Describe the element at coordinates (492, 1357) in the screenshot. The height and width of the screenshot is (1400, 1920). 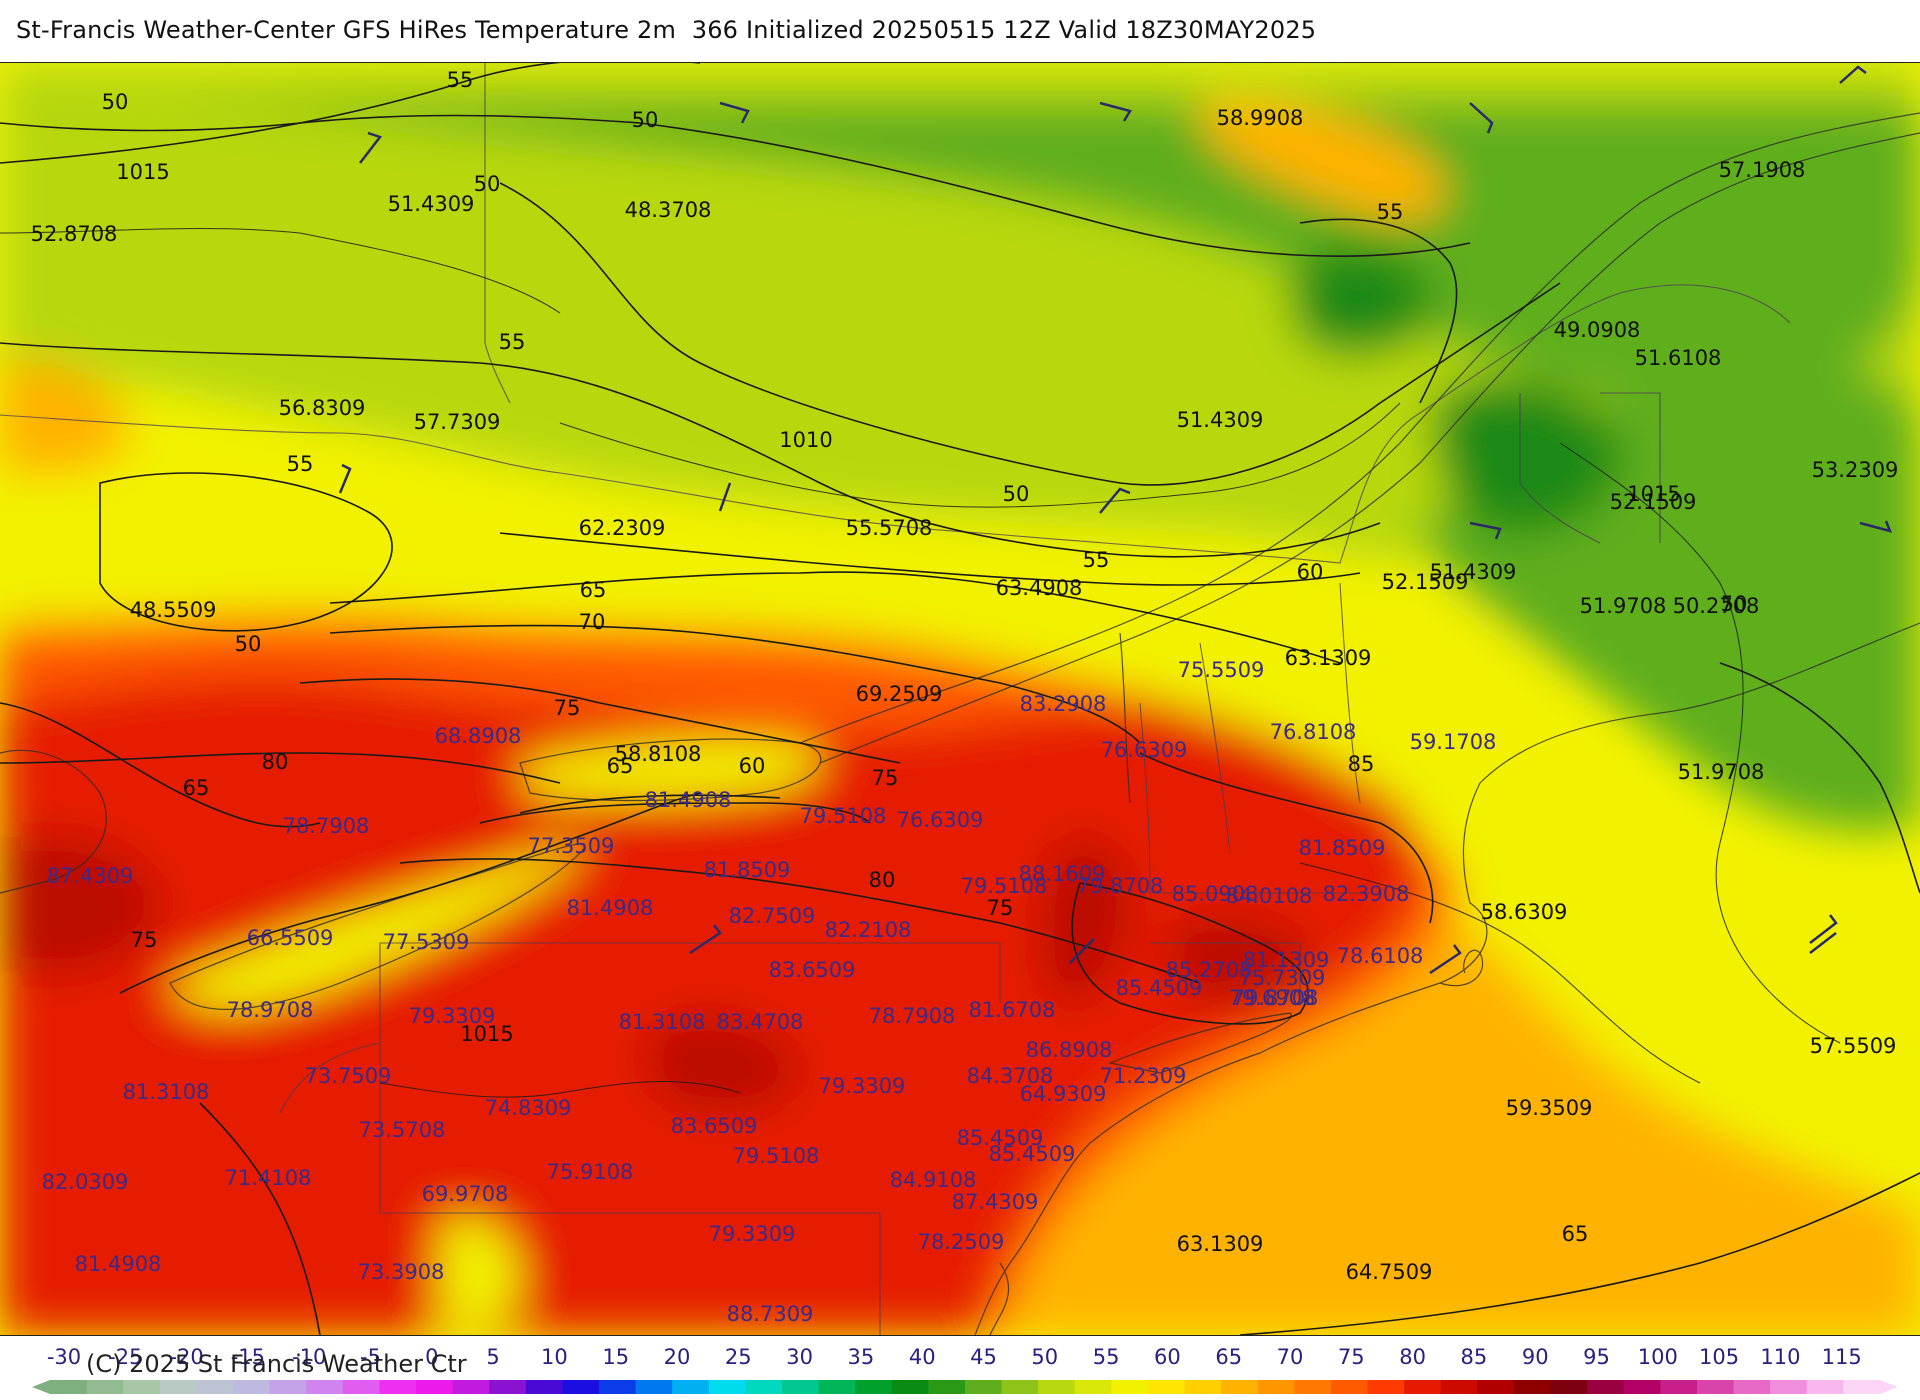
I see `colorbar-tick-label: 5` at that location.